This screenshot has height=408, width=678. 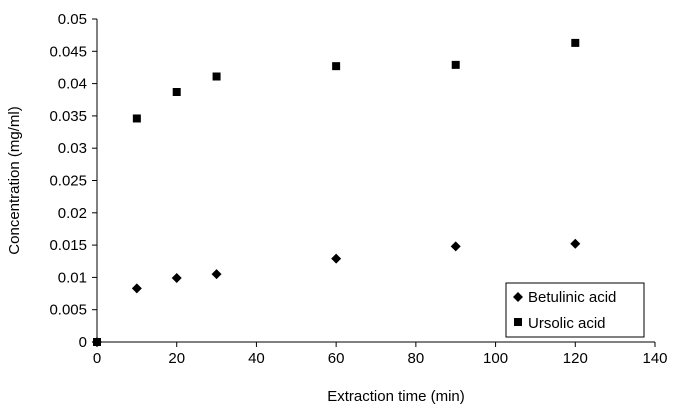 I want to click on x-tick-label: 60, so click(x=336, y=358).